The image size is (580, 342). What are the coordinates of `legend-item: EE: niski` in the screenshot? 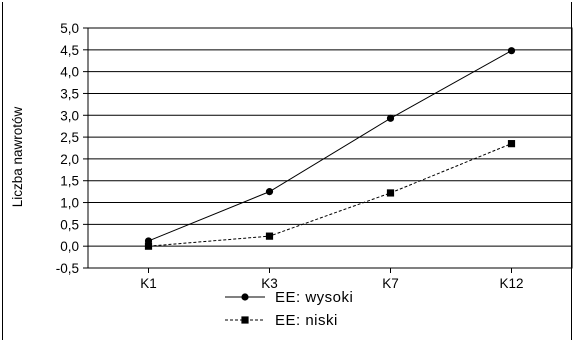 It's located at (281, 320).